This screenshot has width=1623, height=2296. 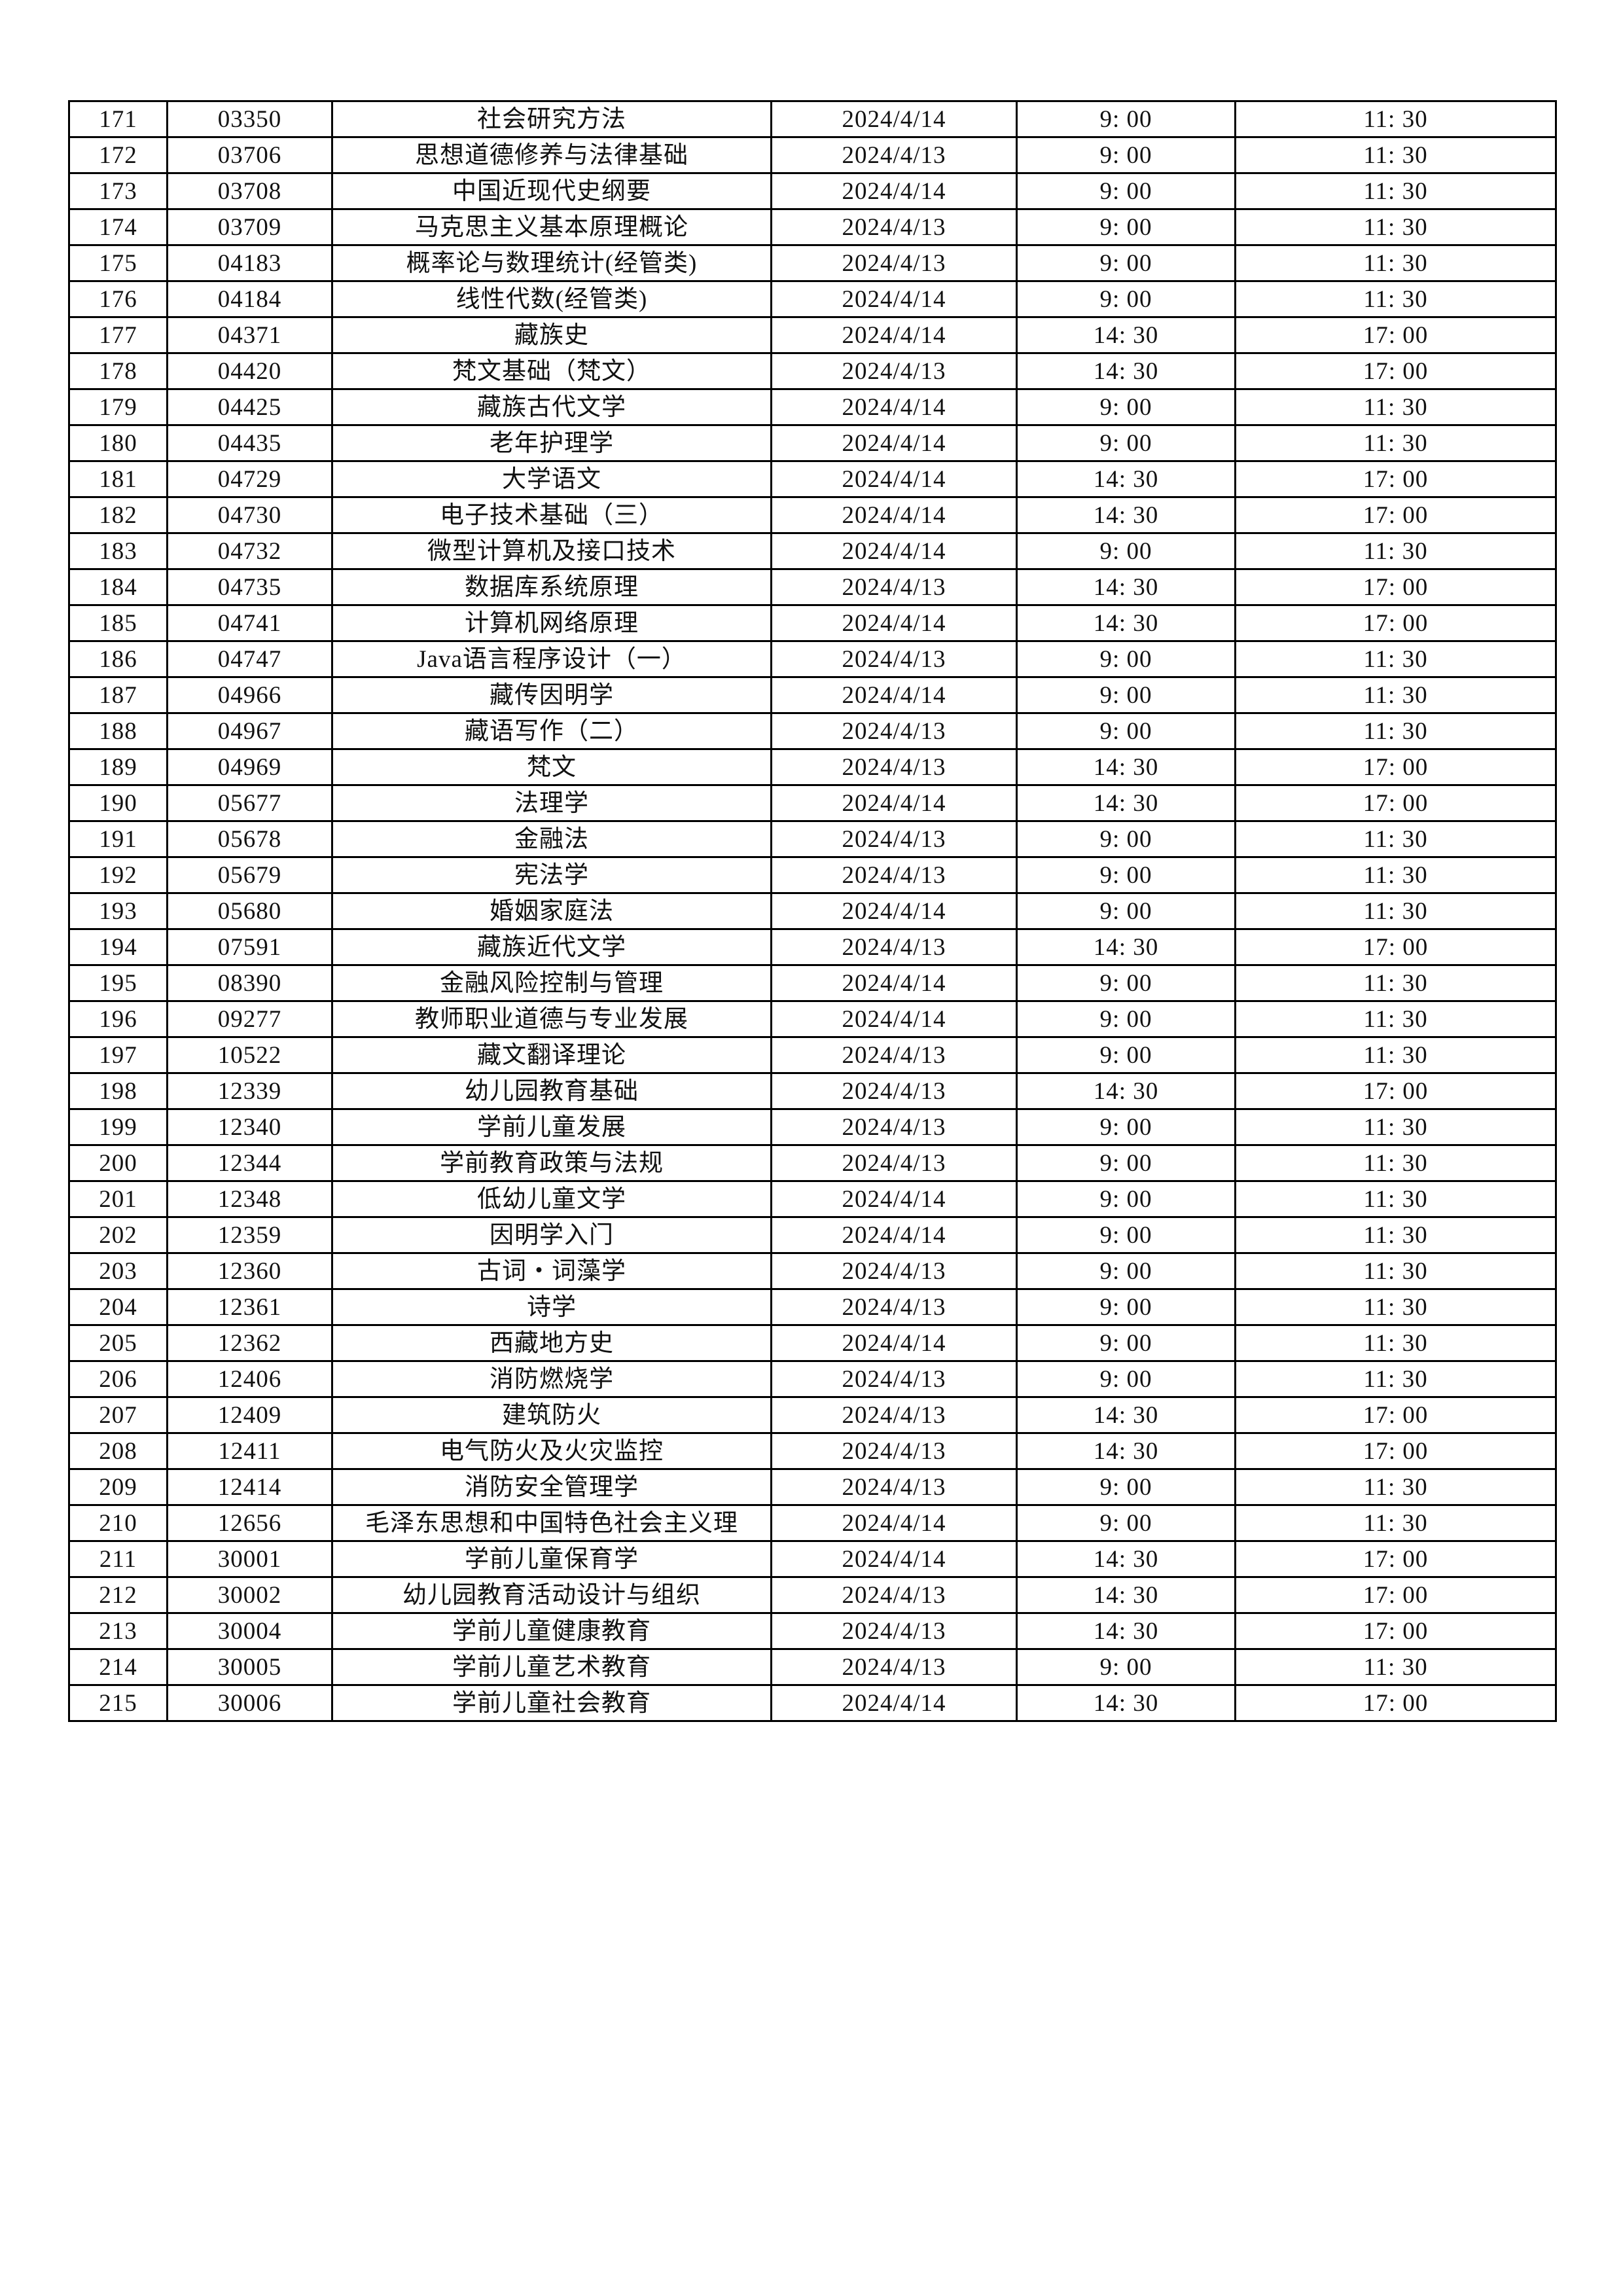 I want to click on course-code: 04435, so click(x=249, y=443).